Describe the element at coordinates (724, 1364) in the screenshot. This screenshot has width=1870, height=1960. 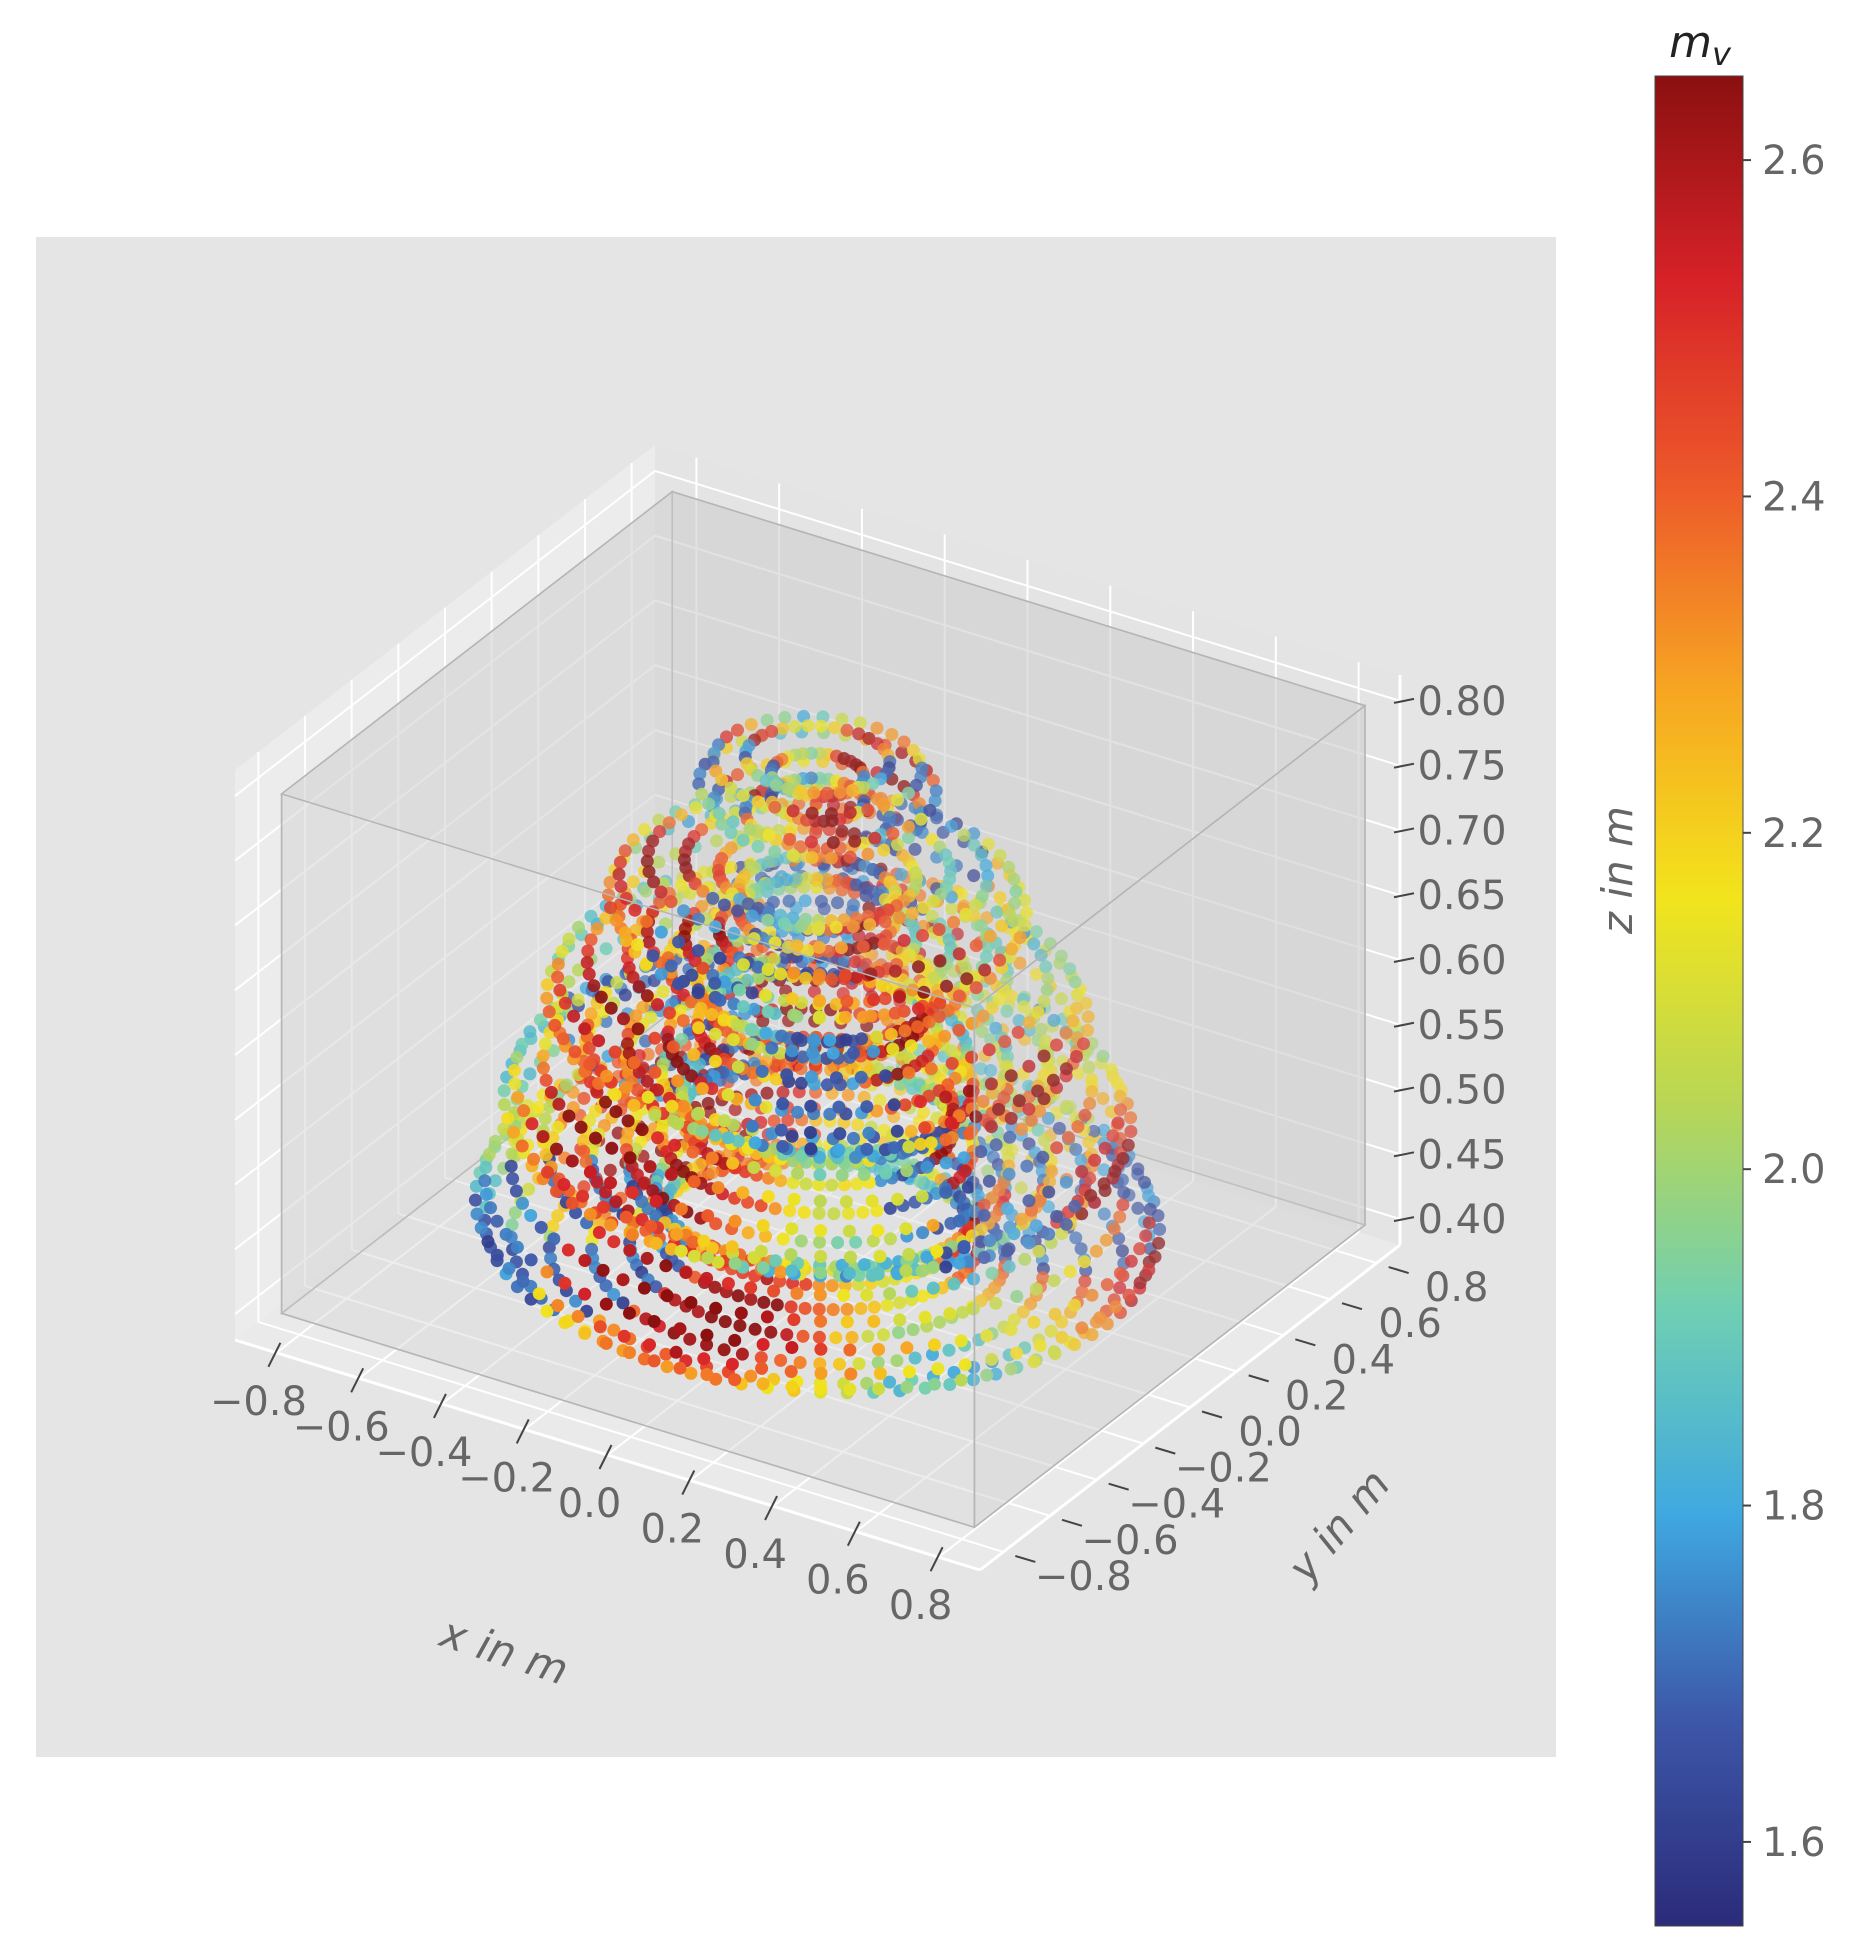
I see `gridline-y-floor` at that location.